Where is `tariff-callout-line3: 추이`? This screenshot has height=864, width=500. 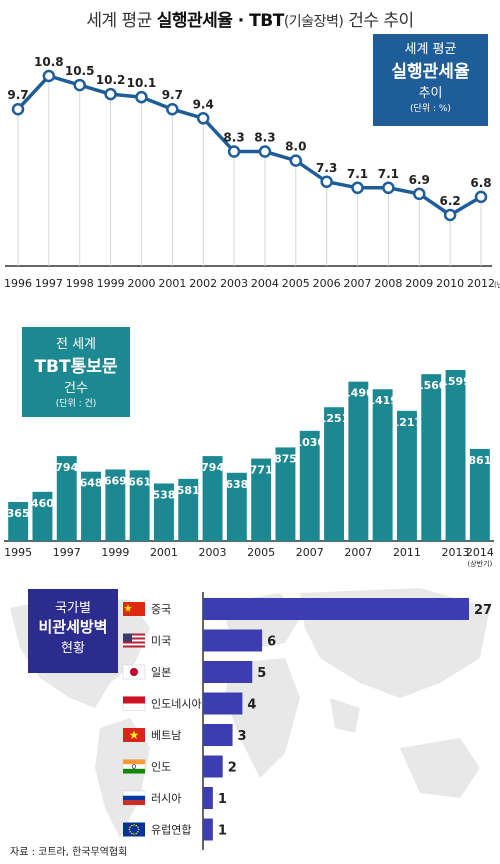 tariff-callout-line3: 추이 is located at coordinates (430, 93).